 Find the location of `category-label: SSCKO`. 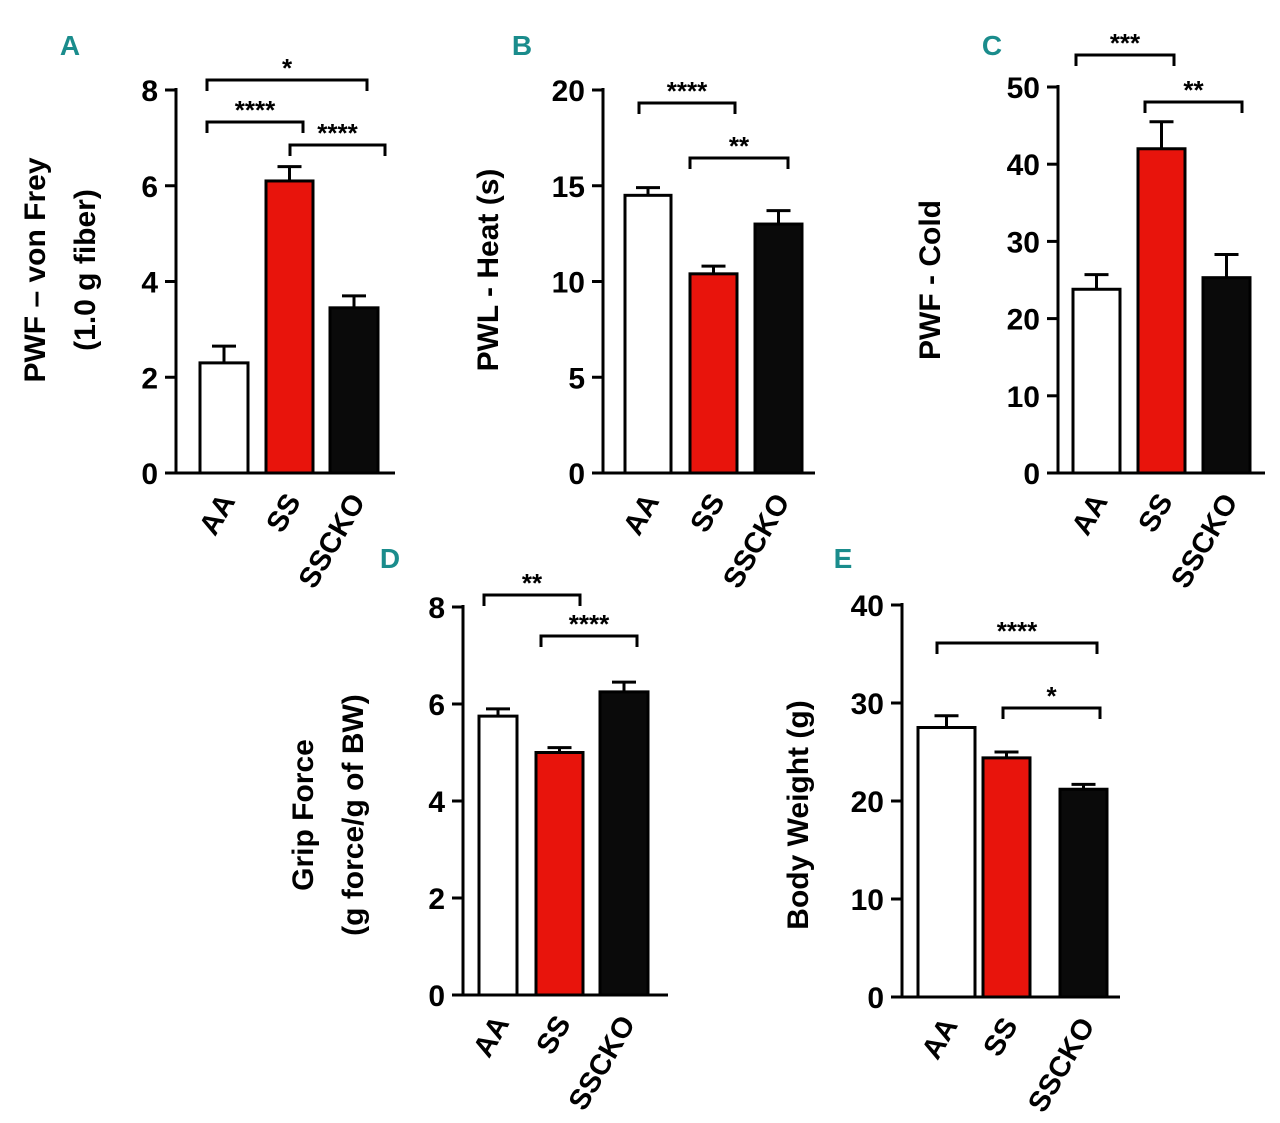

category-label: SSCKO is located at coordinates (1061, 1065).